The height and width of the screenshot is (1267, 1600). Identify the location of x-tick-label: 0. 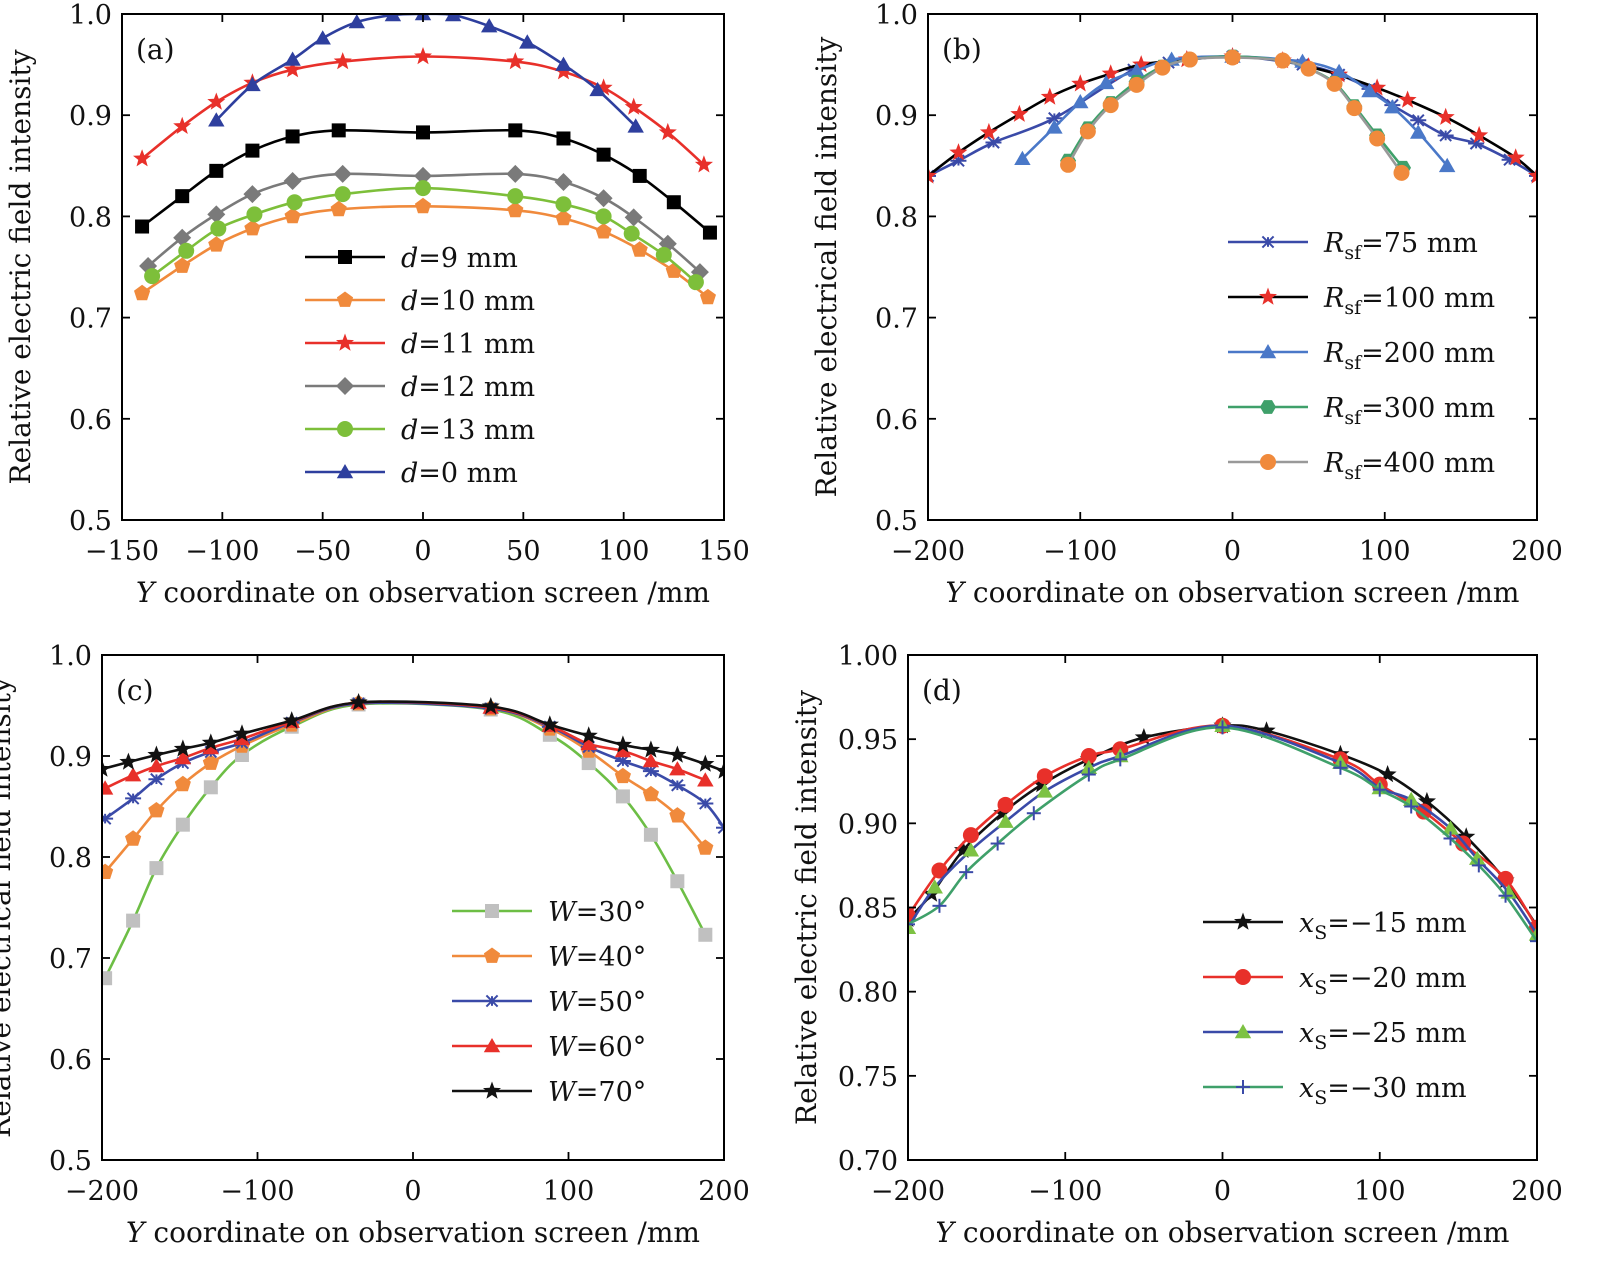
(1232, 551).